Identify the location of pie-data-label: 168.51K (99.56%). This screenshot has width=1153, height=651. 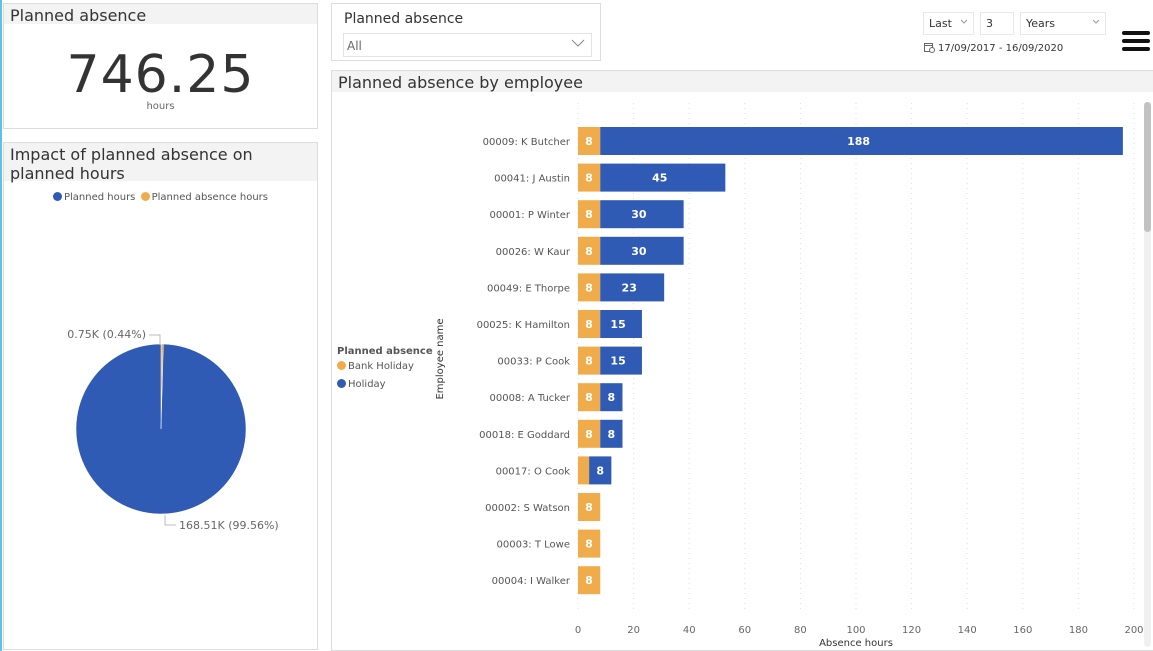
(229, 525).